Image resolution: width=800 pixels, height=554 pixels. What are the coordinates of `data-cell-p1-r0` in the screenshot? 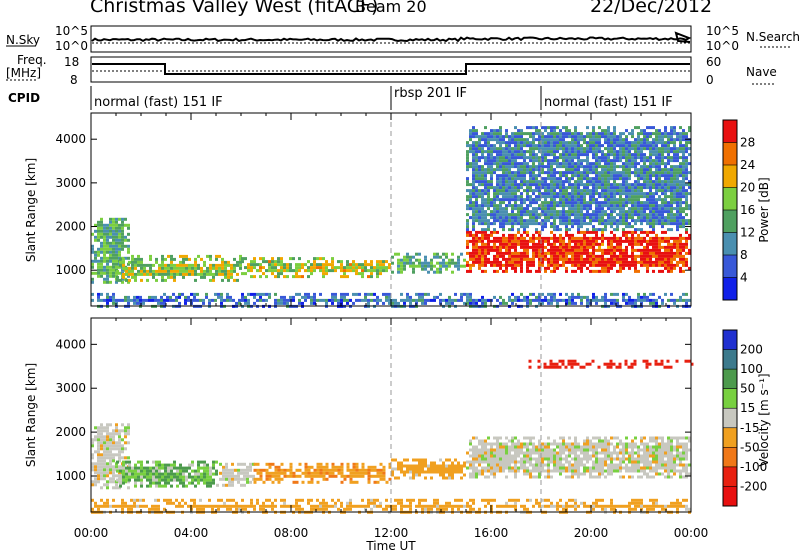 It's located at (110, 458).